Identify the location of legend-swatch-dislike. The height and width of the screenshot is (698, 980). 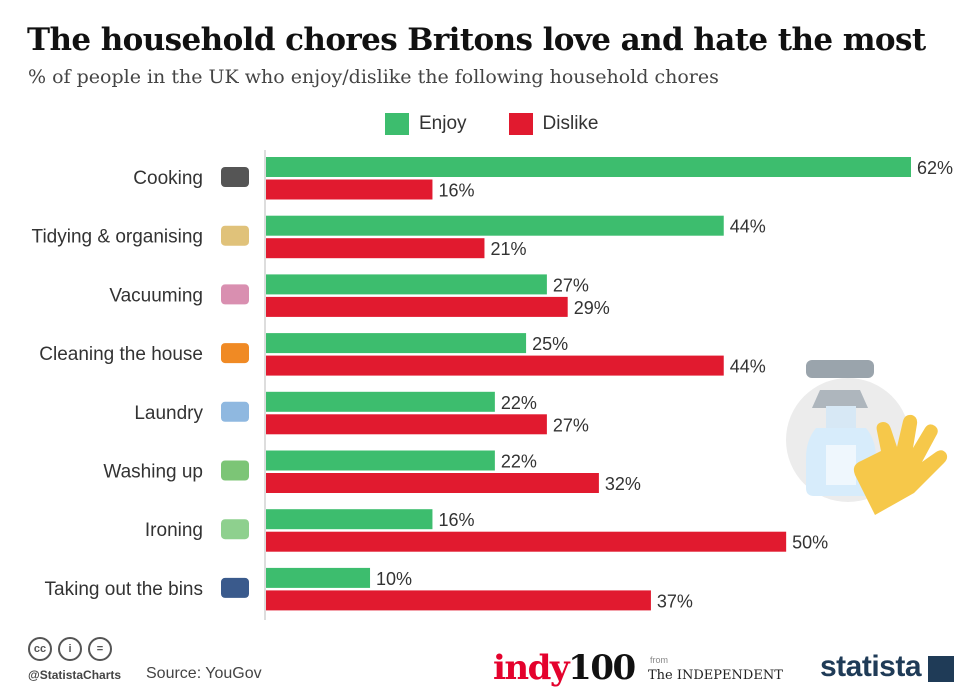
(520, 124).